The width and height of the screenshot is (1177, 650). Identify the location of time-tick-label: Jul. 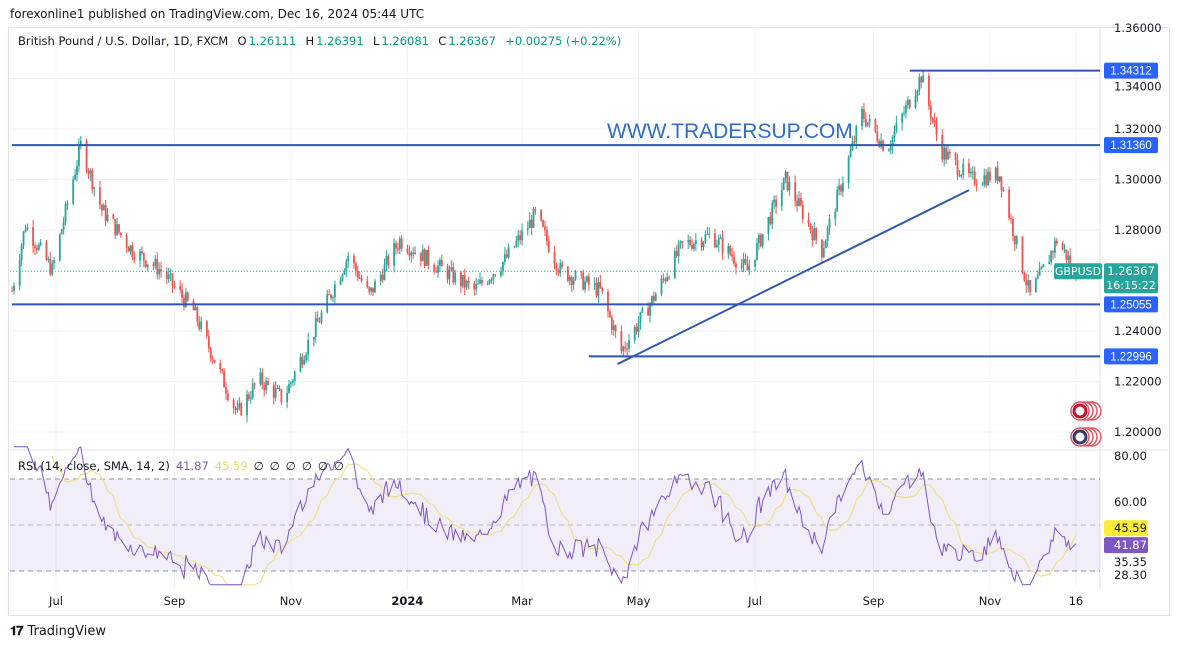
(55, 601).